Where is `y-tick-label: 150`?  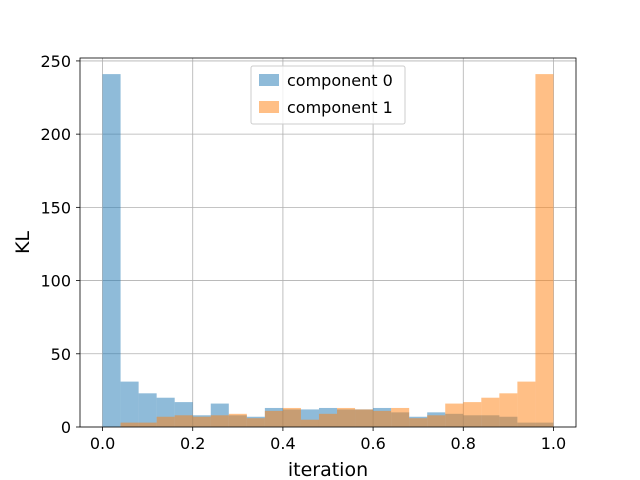 y-tick-label: 150 is located at coordinates (55, 207).